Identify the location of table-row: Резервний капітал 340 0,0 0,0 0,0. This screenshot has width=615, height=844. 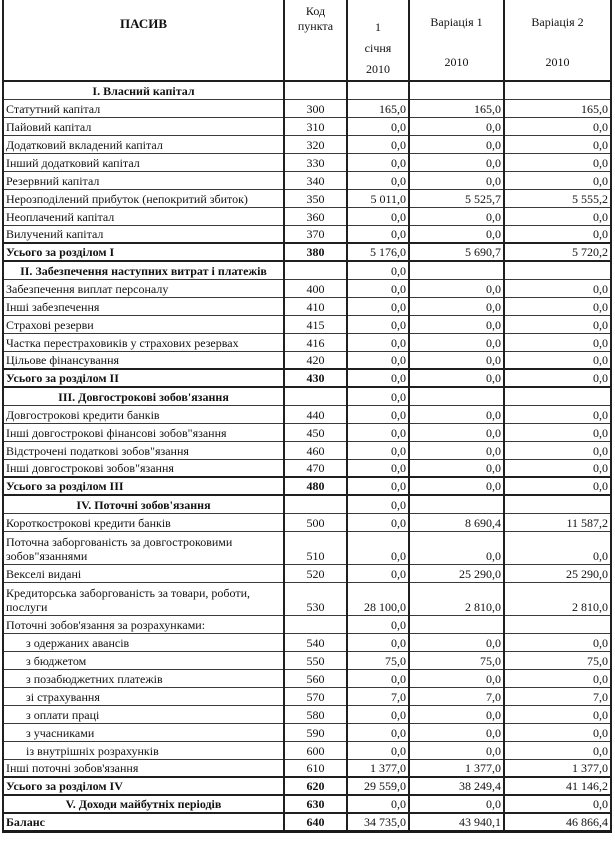
(307, 180).